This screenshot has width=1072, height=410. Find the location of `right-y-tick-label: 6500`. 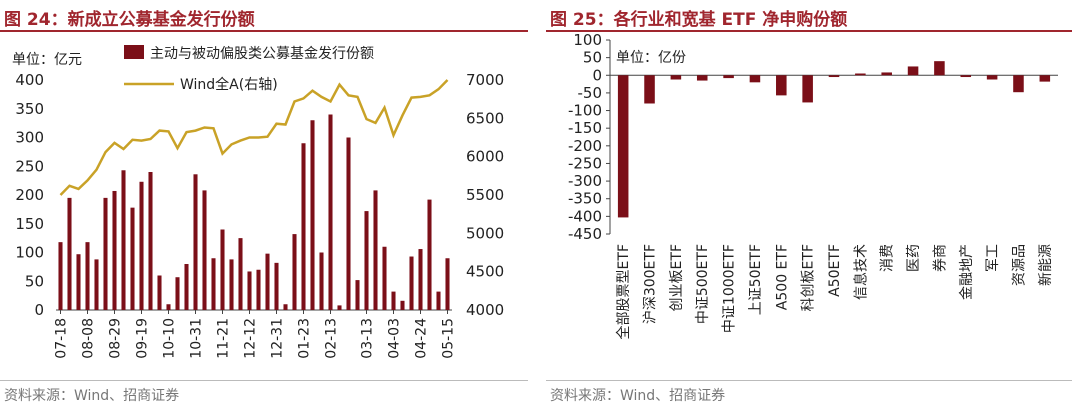

right-y-tick-label: 6500 is located at coordinates (485, 118).